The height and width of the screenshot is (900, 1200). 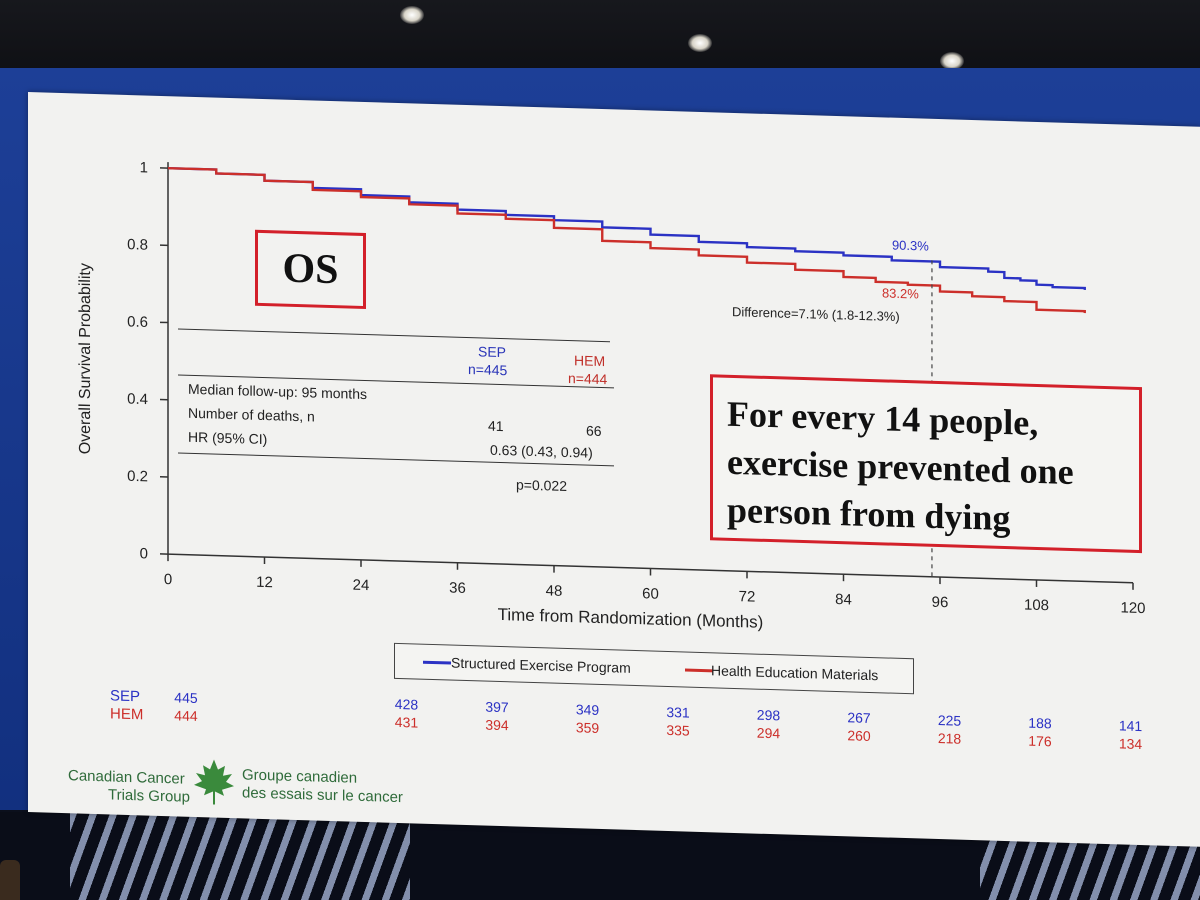 I want to click on y-tick-label: 0.2, so click(x=137, y=477).